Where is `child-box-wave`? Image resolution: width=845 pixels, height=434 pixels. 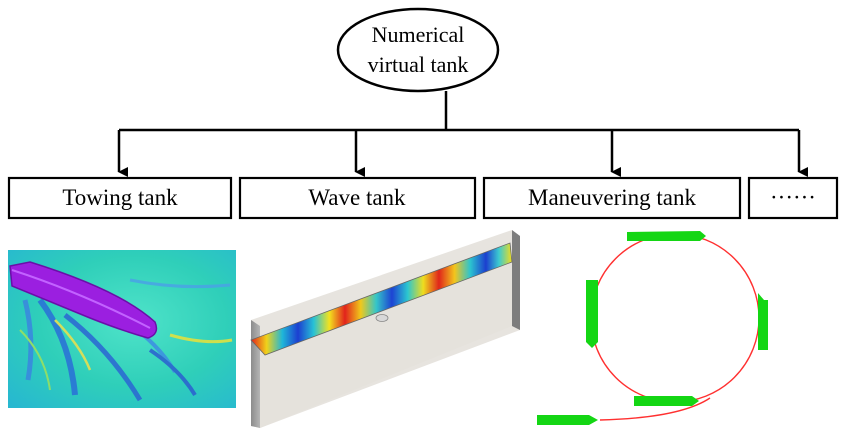
child-box-wave is located at coordinates (357, 198).